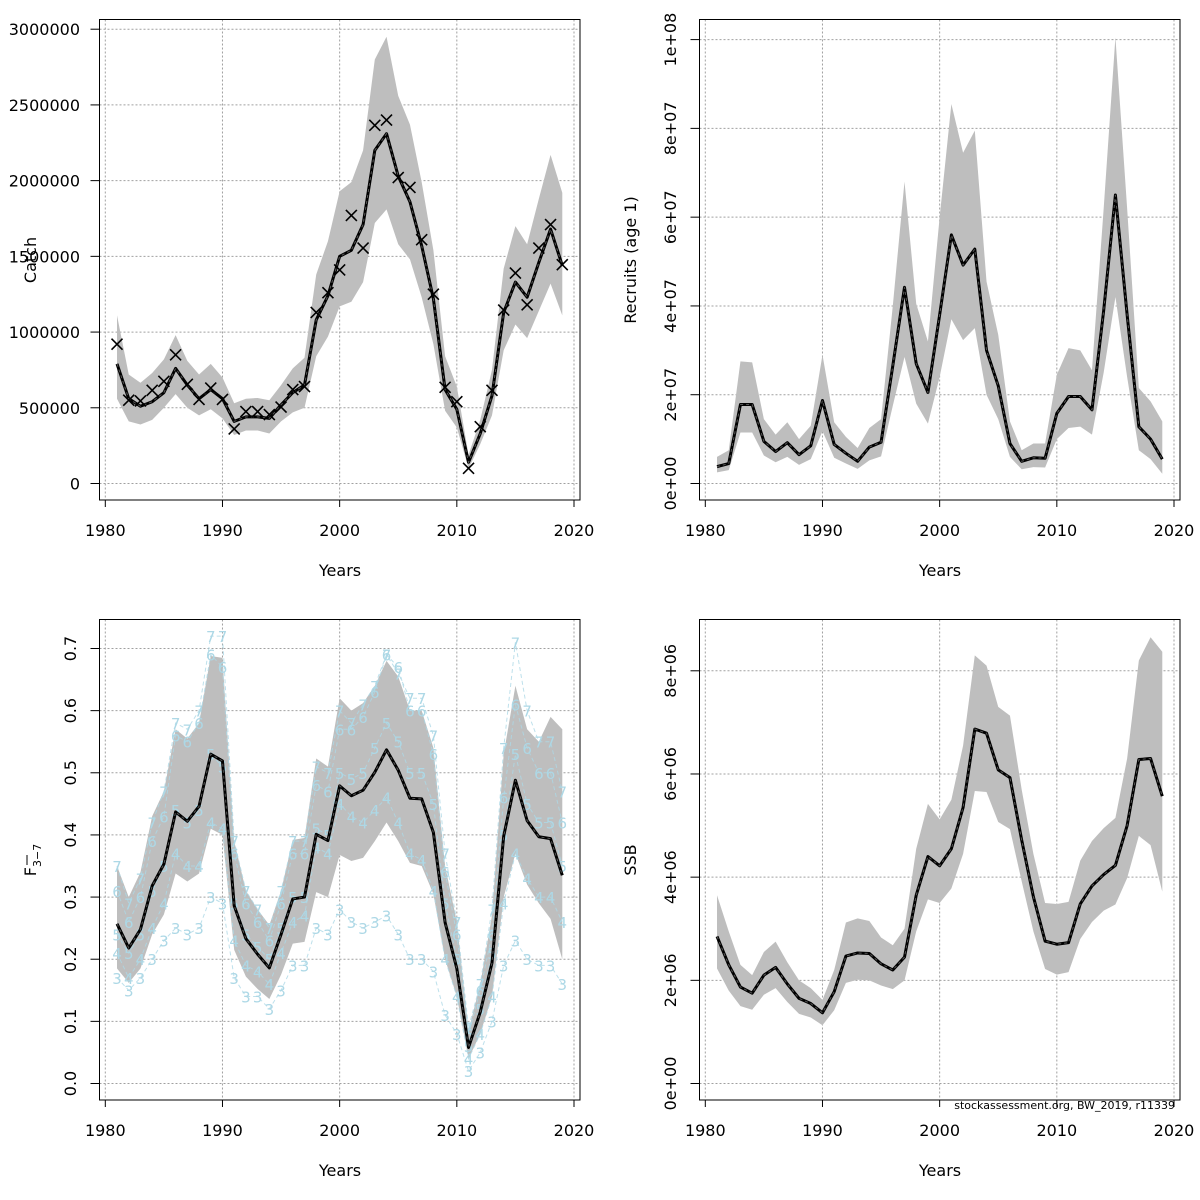 Image resolution: width=1200 pixels, height=1200 pixels. I want to click on confidence-band, so click(340, 857).